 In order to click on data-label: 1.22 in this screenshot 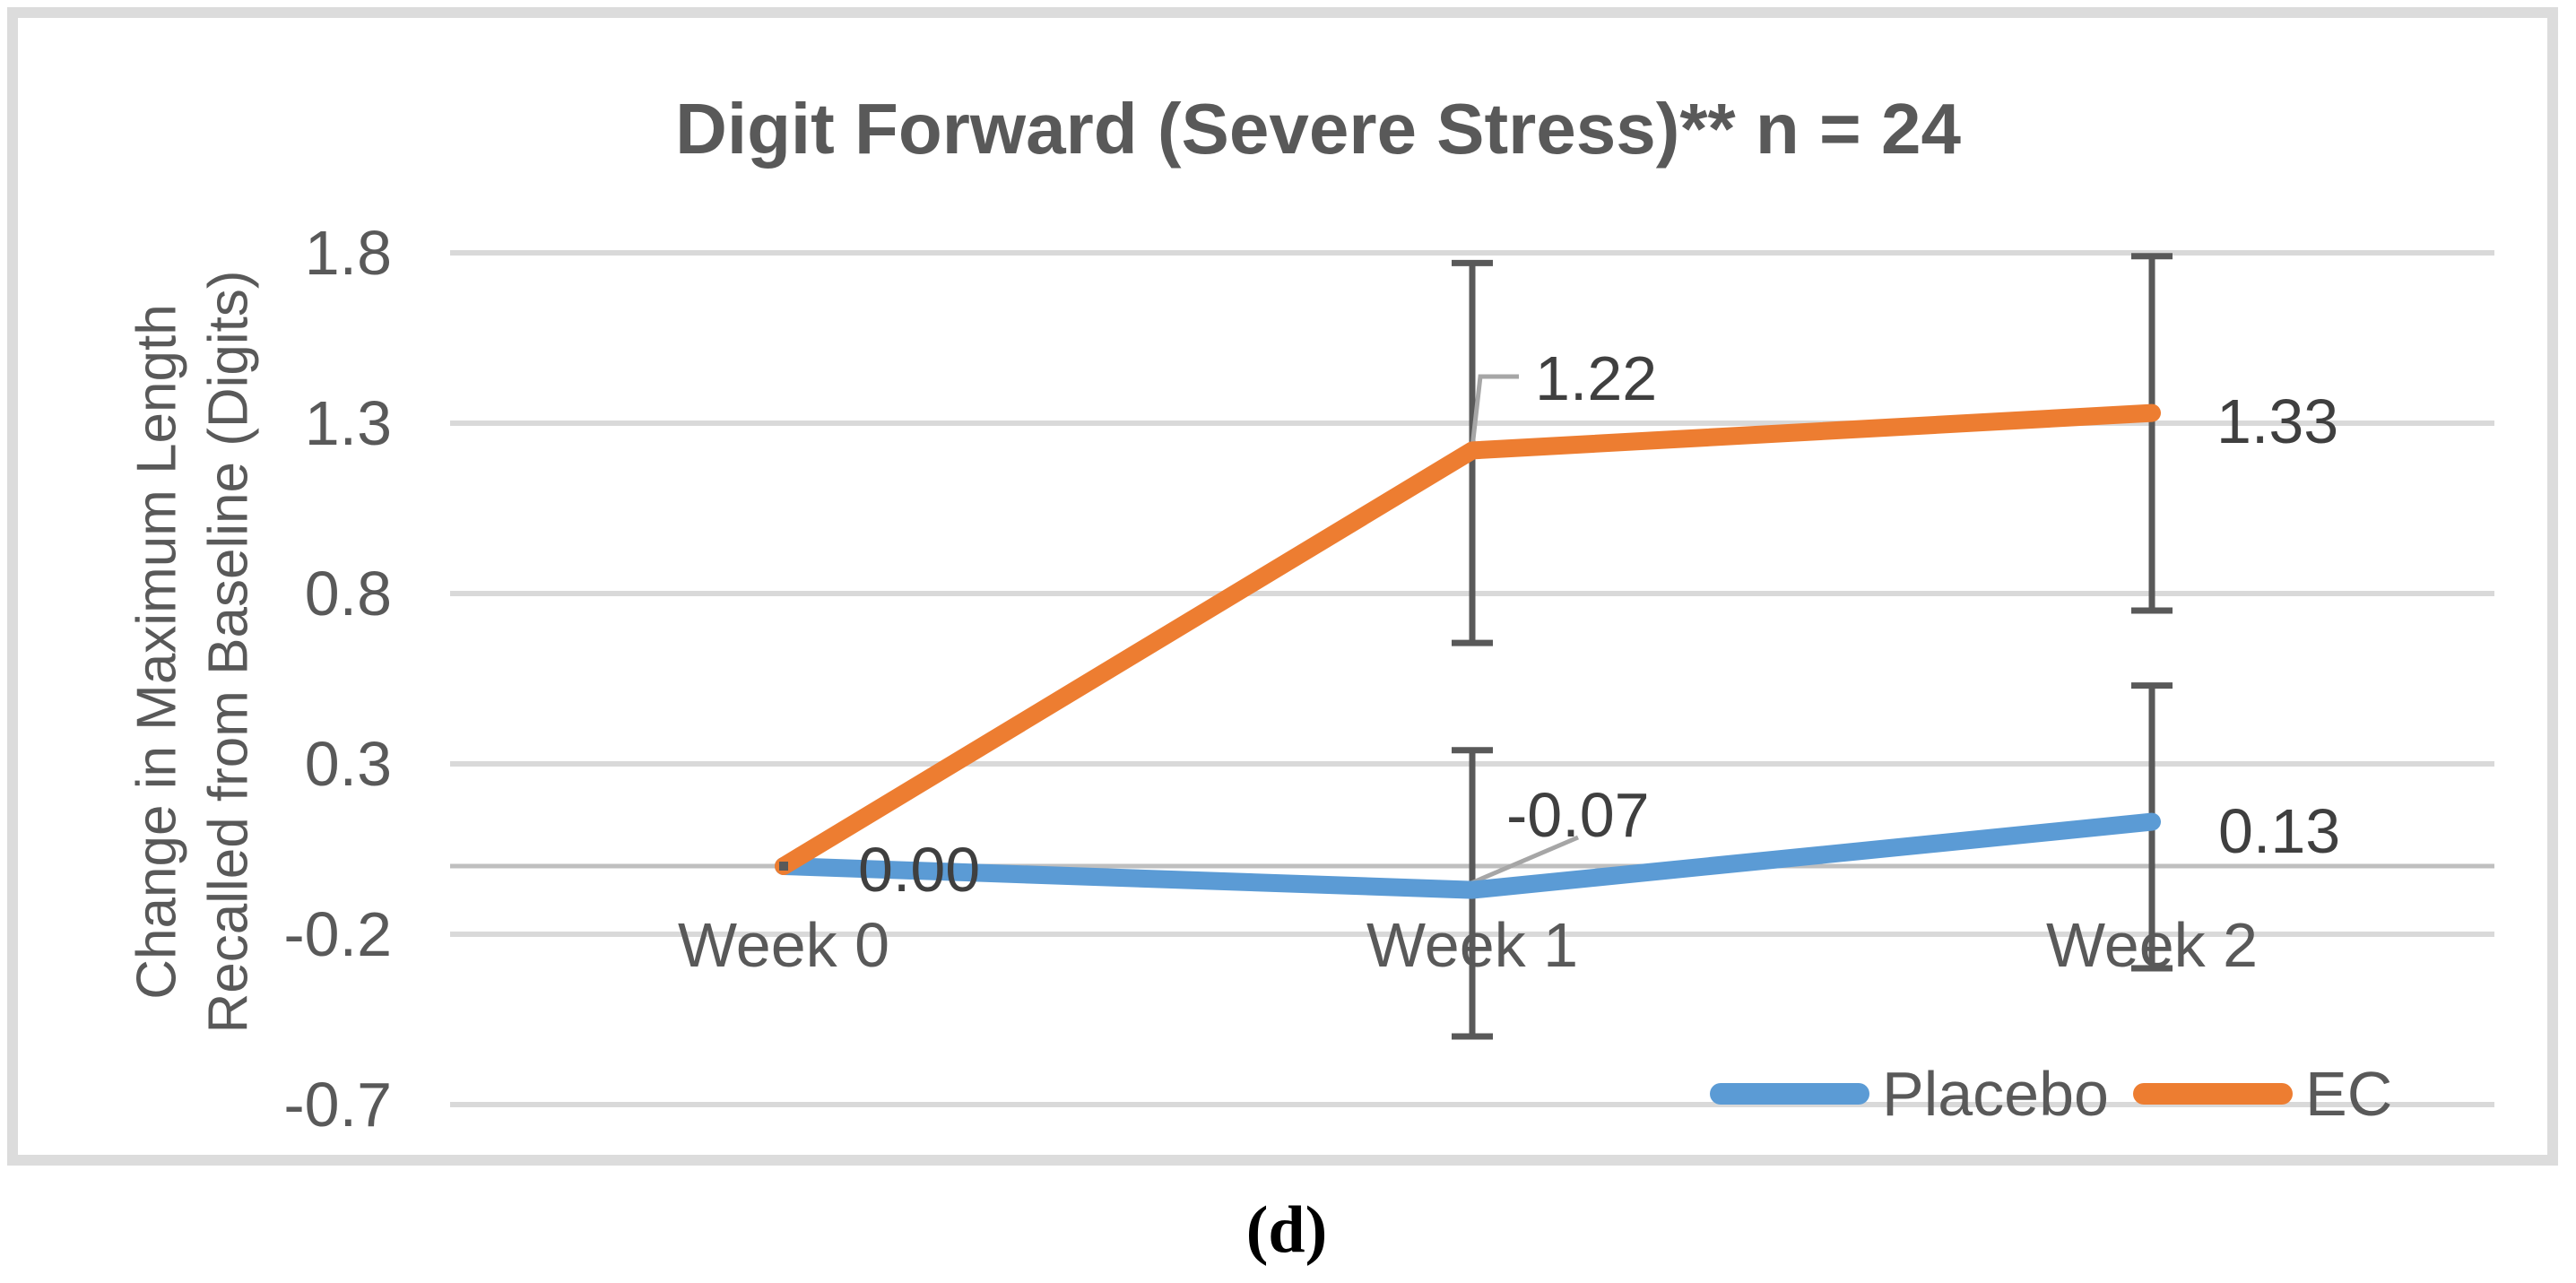, I will do `click(1596, 378)`.